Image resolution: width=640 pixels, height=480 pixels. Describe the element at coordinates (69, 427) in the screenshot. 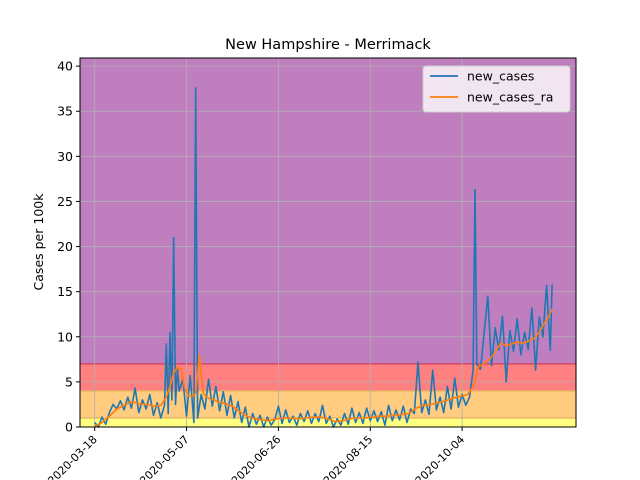

I see `y-tick-label: 0` at that location.